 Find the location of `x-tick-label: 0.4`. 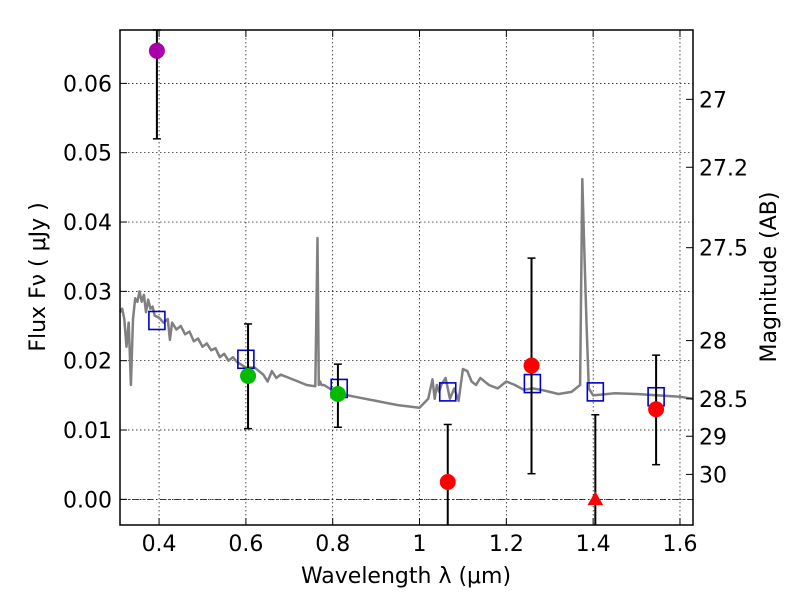

x-tick-label: 0.4 is located at coordinates (159, 544).